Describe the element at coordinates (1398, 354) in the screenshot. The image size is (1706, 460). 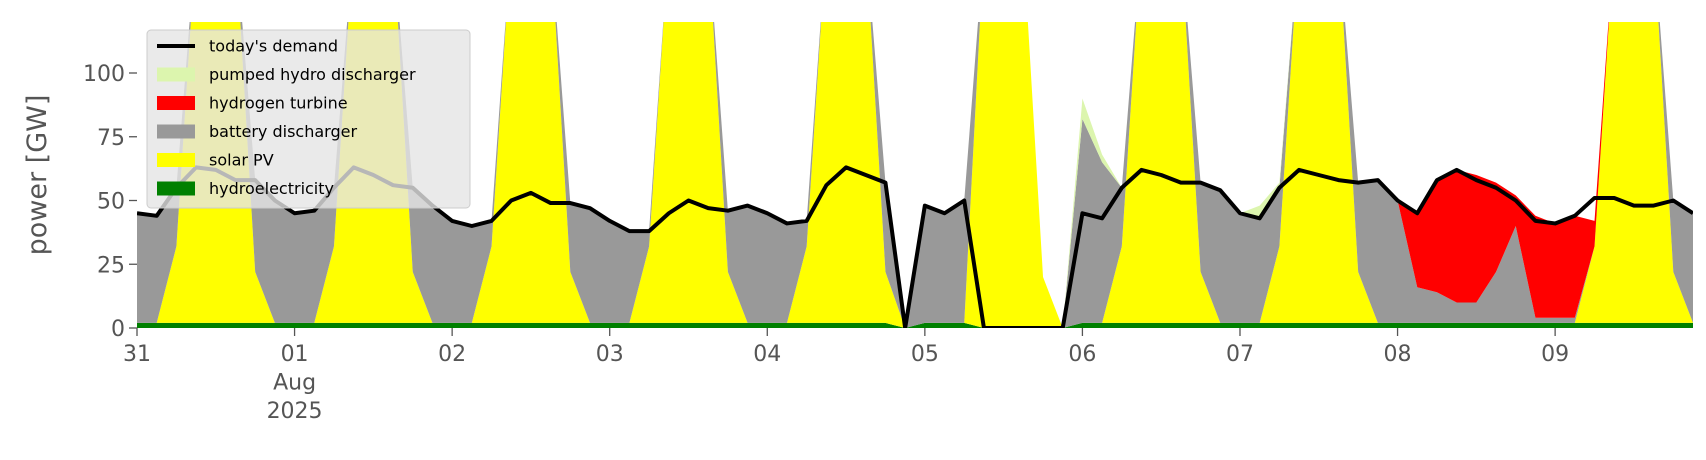
I see `x-tick-label: 08` at that location.